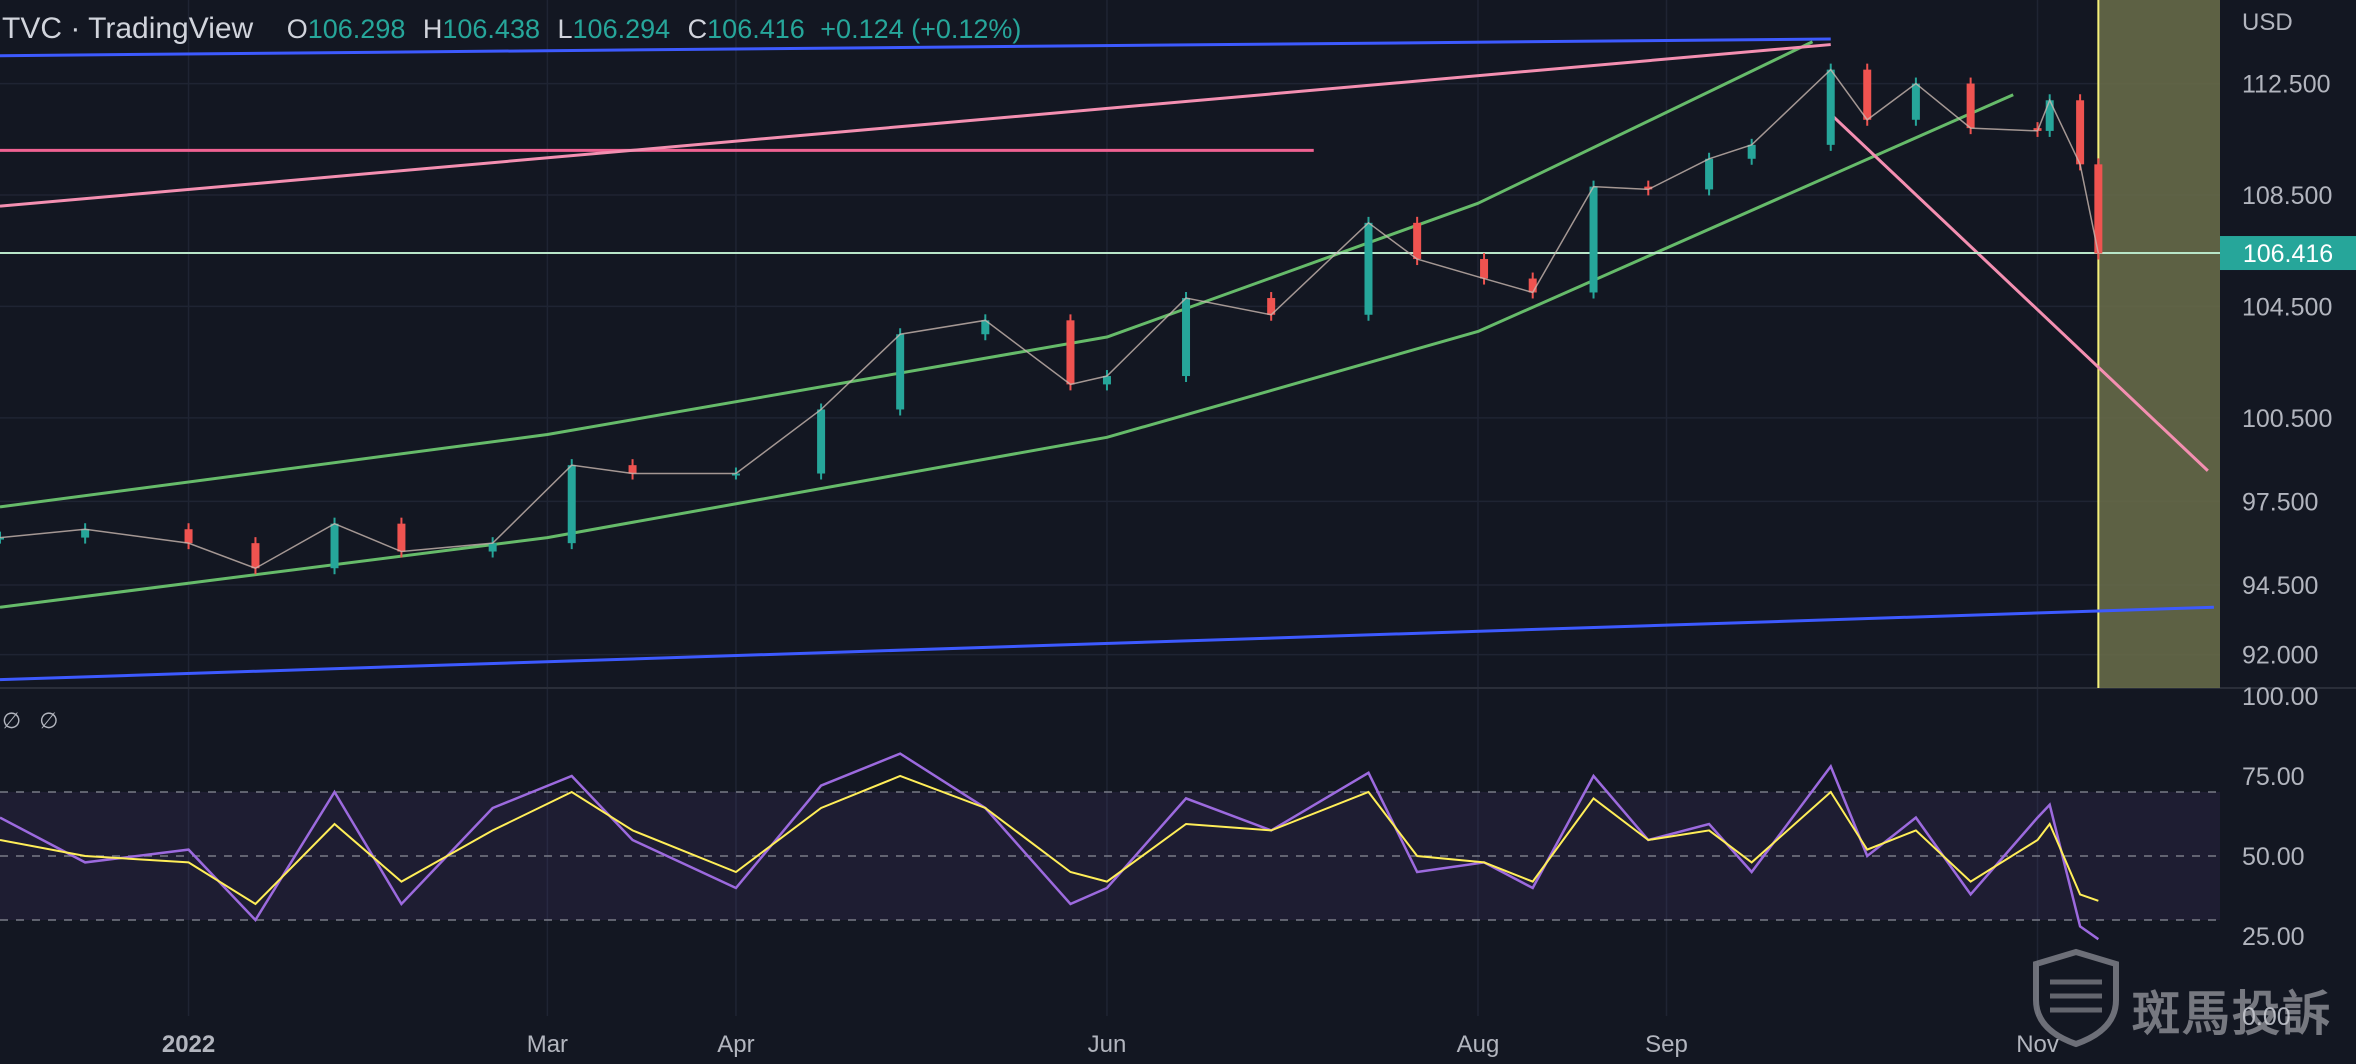  Describe the element at coordinates (2267, 22) in the screenshot. I see `currency-label: USD` at that location.